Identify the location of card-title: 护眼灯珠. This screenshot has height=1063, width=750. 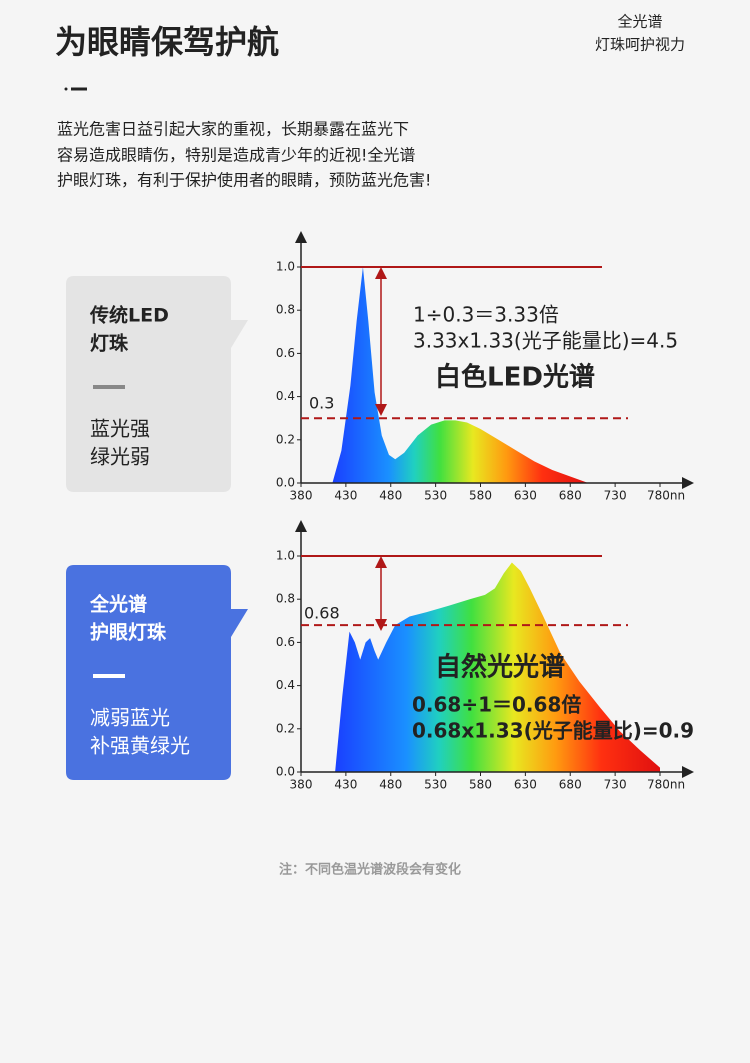
(128, 632).